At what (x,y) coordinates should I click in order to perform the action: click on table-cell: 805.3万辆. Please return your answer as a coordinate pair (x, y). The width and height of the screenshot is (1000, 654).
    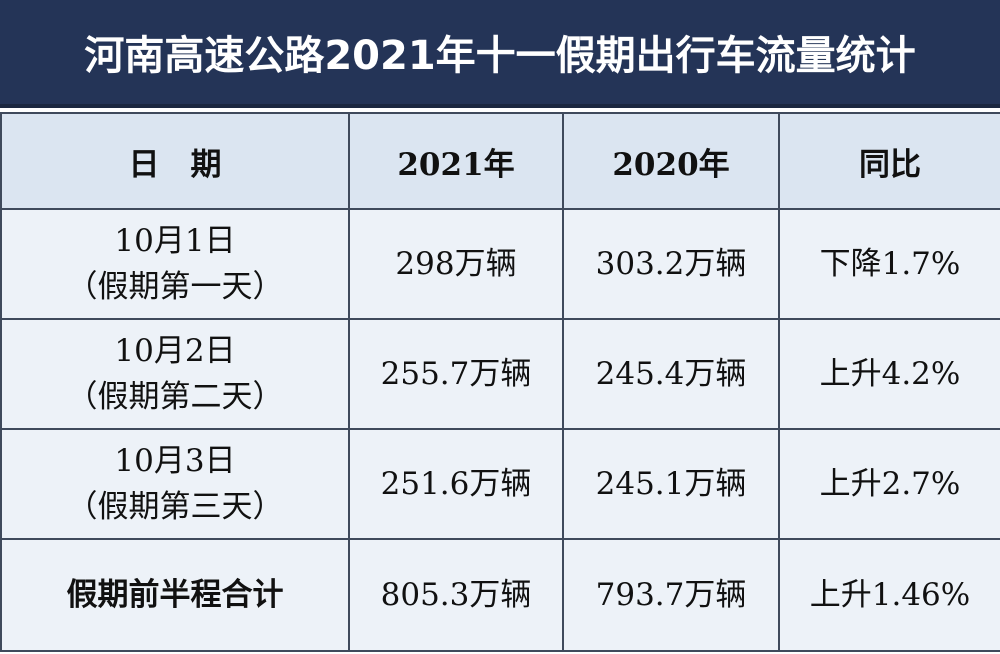
    Looking at the image, I should click on (456, 595).